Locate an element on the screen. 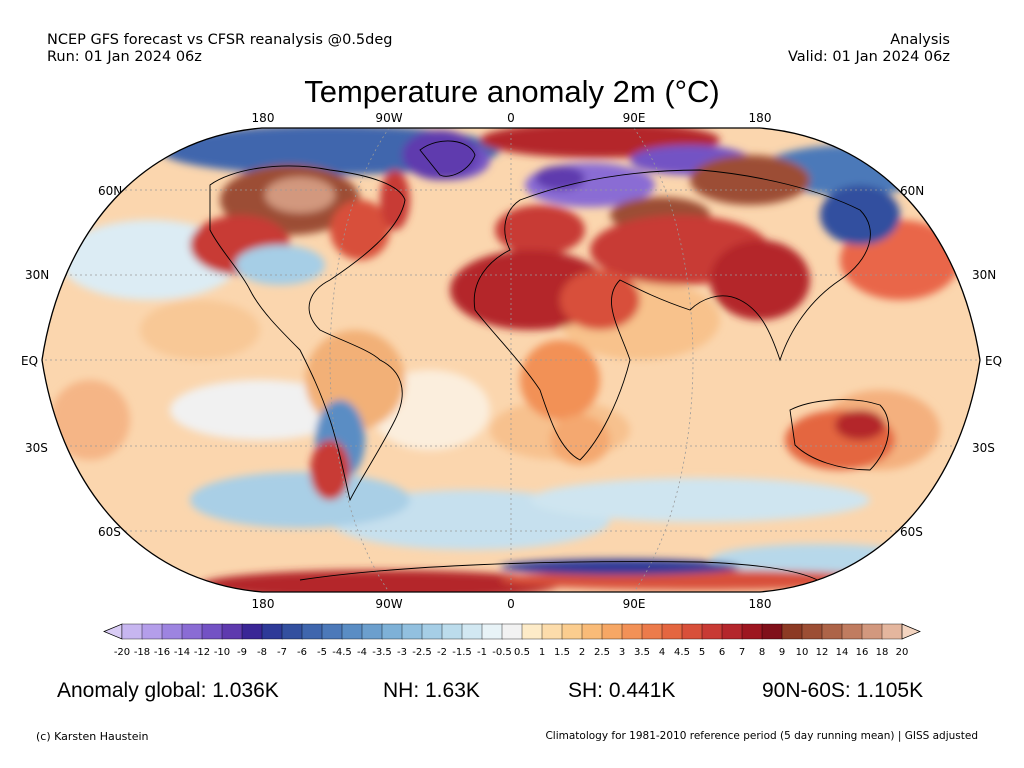 The width and height of the screenshot is (1024, 768). colorbar is located at coordinates (512, 631).